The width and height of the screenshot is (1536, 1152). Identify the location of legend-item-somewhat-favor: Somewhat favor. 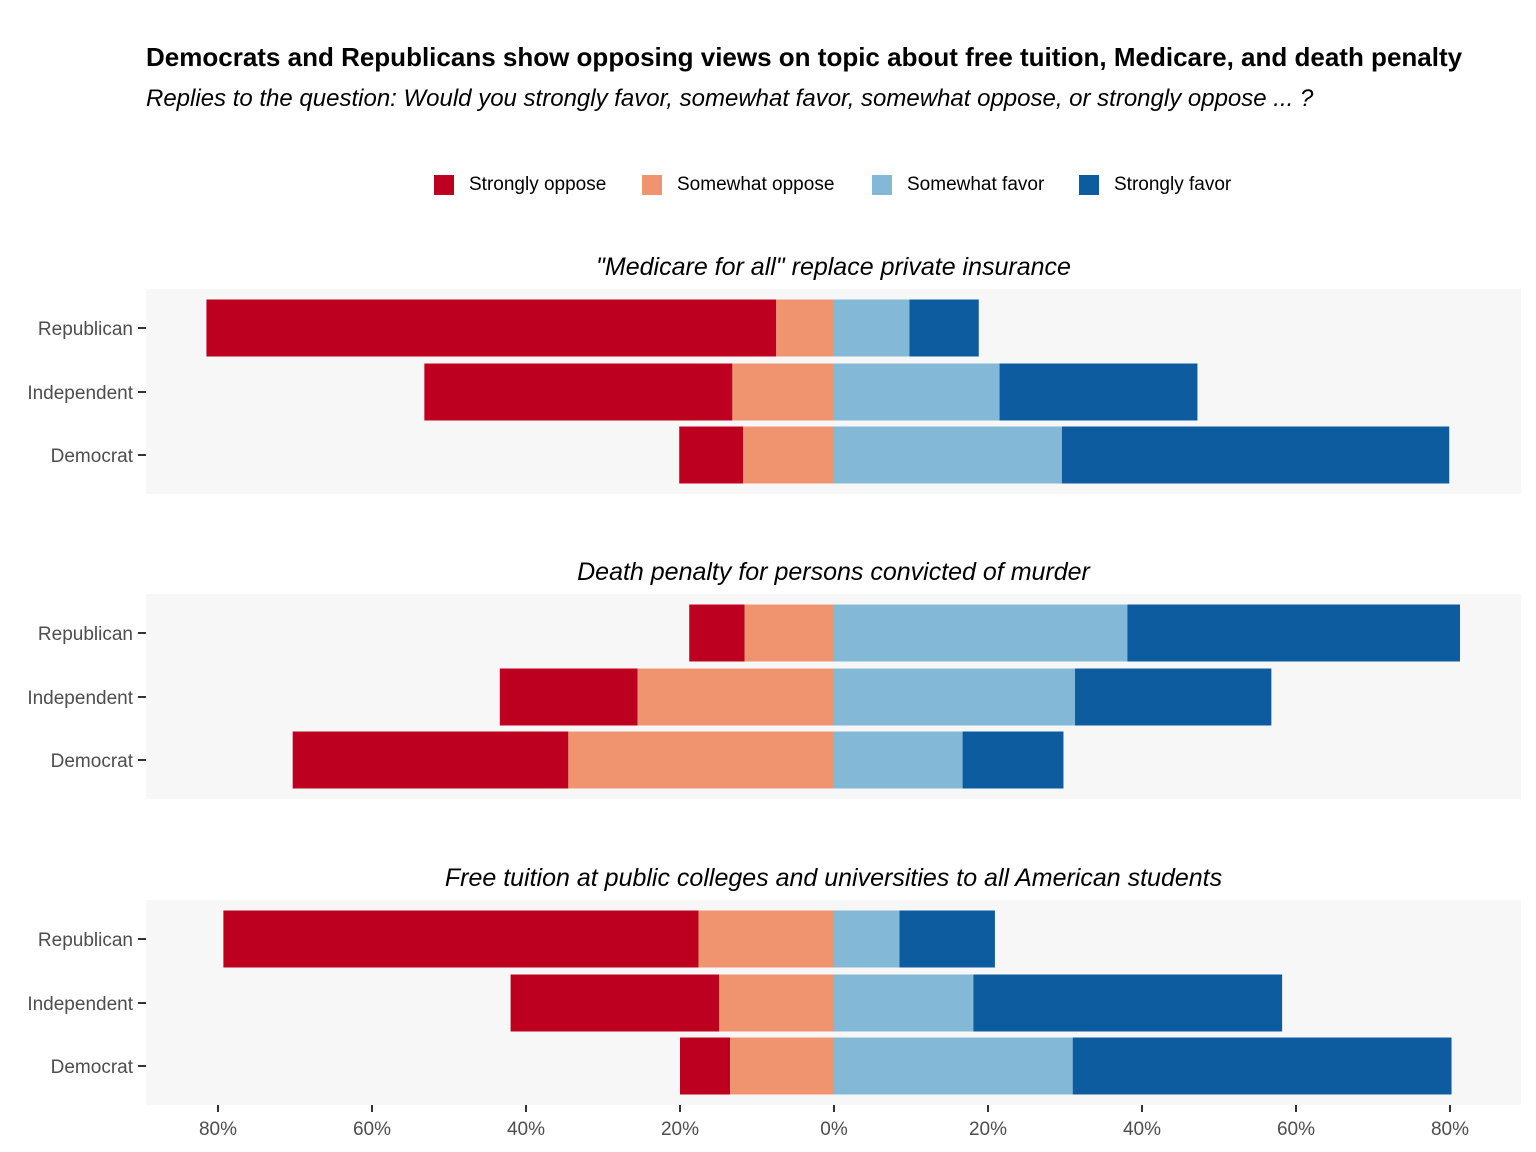
(957, 185).